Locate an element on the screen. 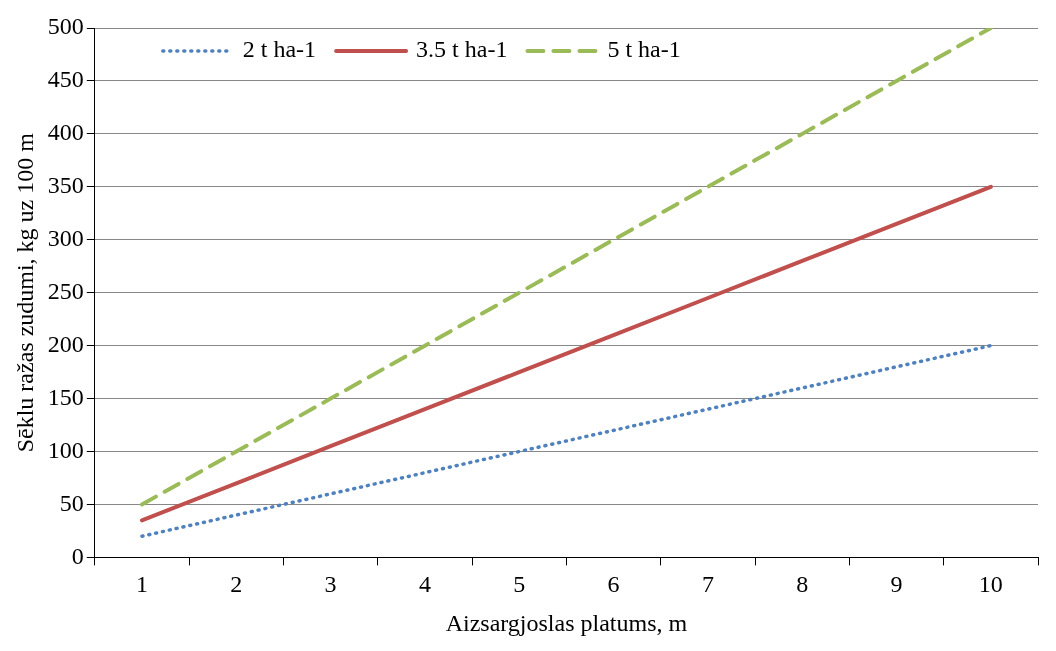 The image size is (1056, 651). y-tick-label: 400 is located at coordinates (65, 132).